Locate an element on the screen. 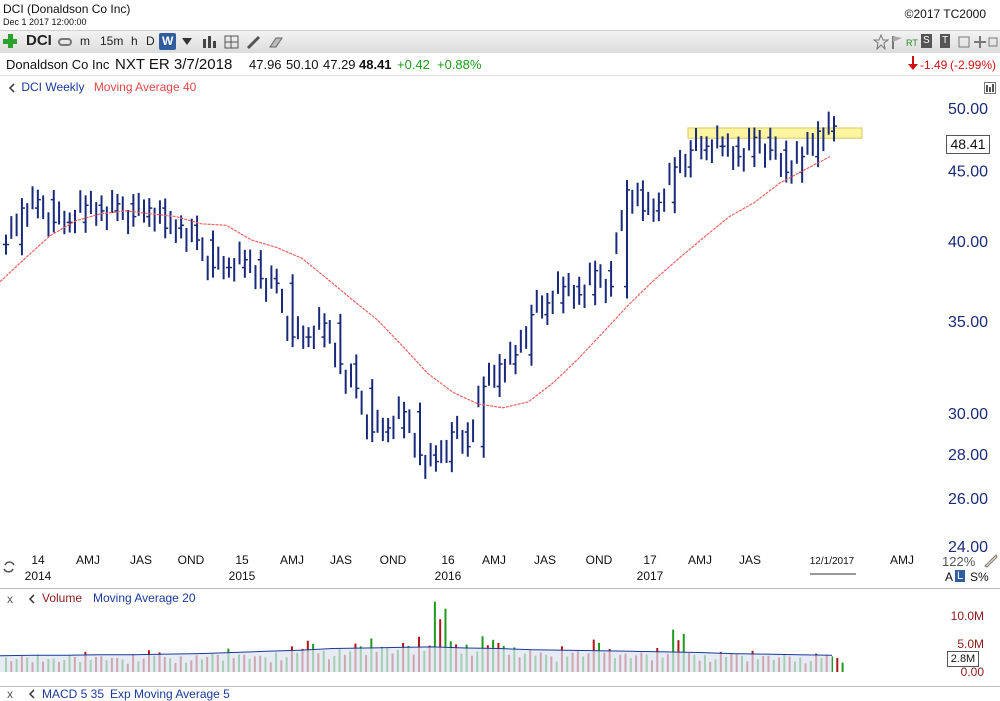 Image resolution: width=1000 pixels, height=701 pixels. current-volume-label: 2.8M is located at coordinates (963, 659).